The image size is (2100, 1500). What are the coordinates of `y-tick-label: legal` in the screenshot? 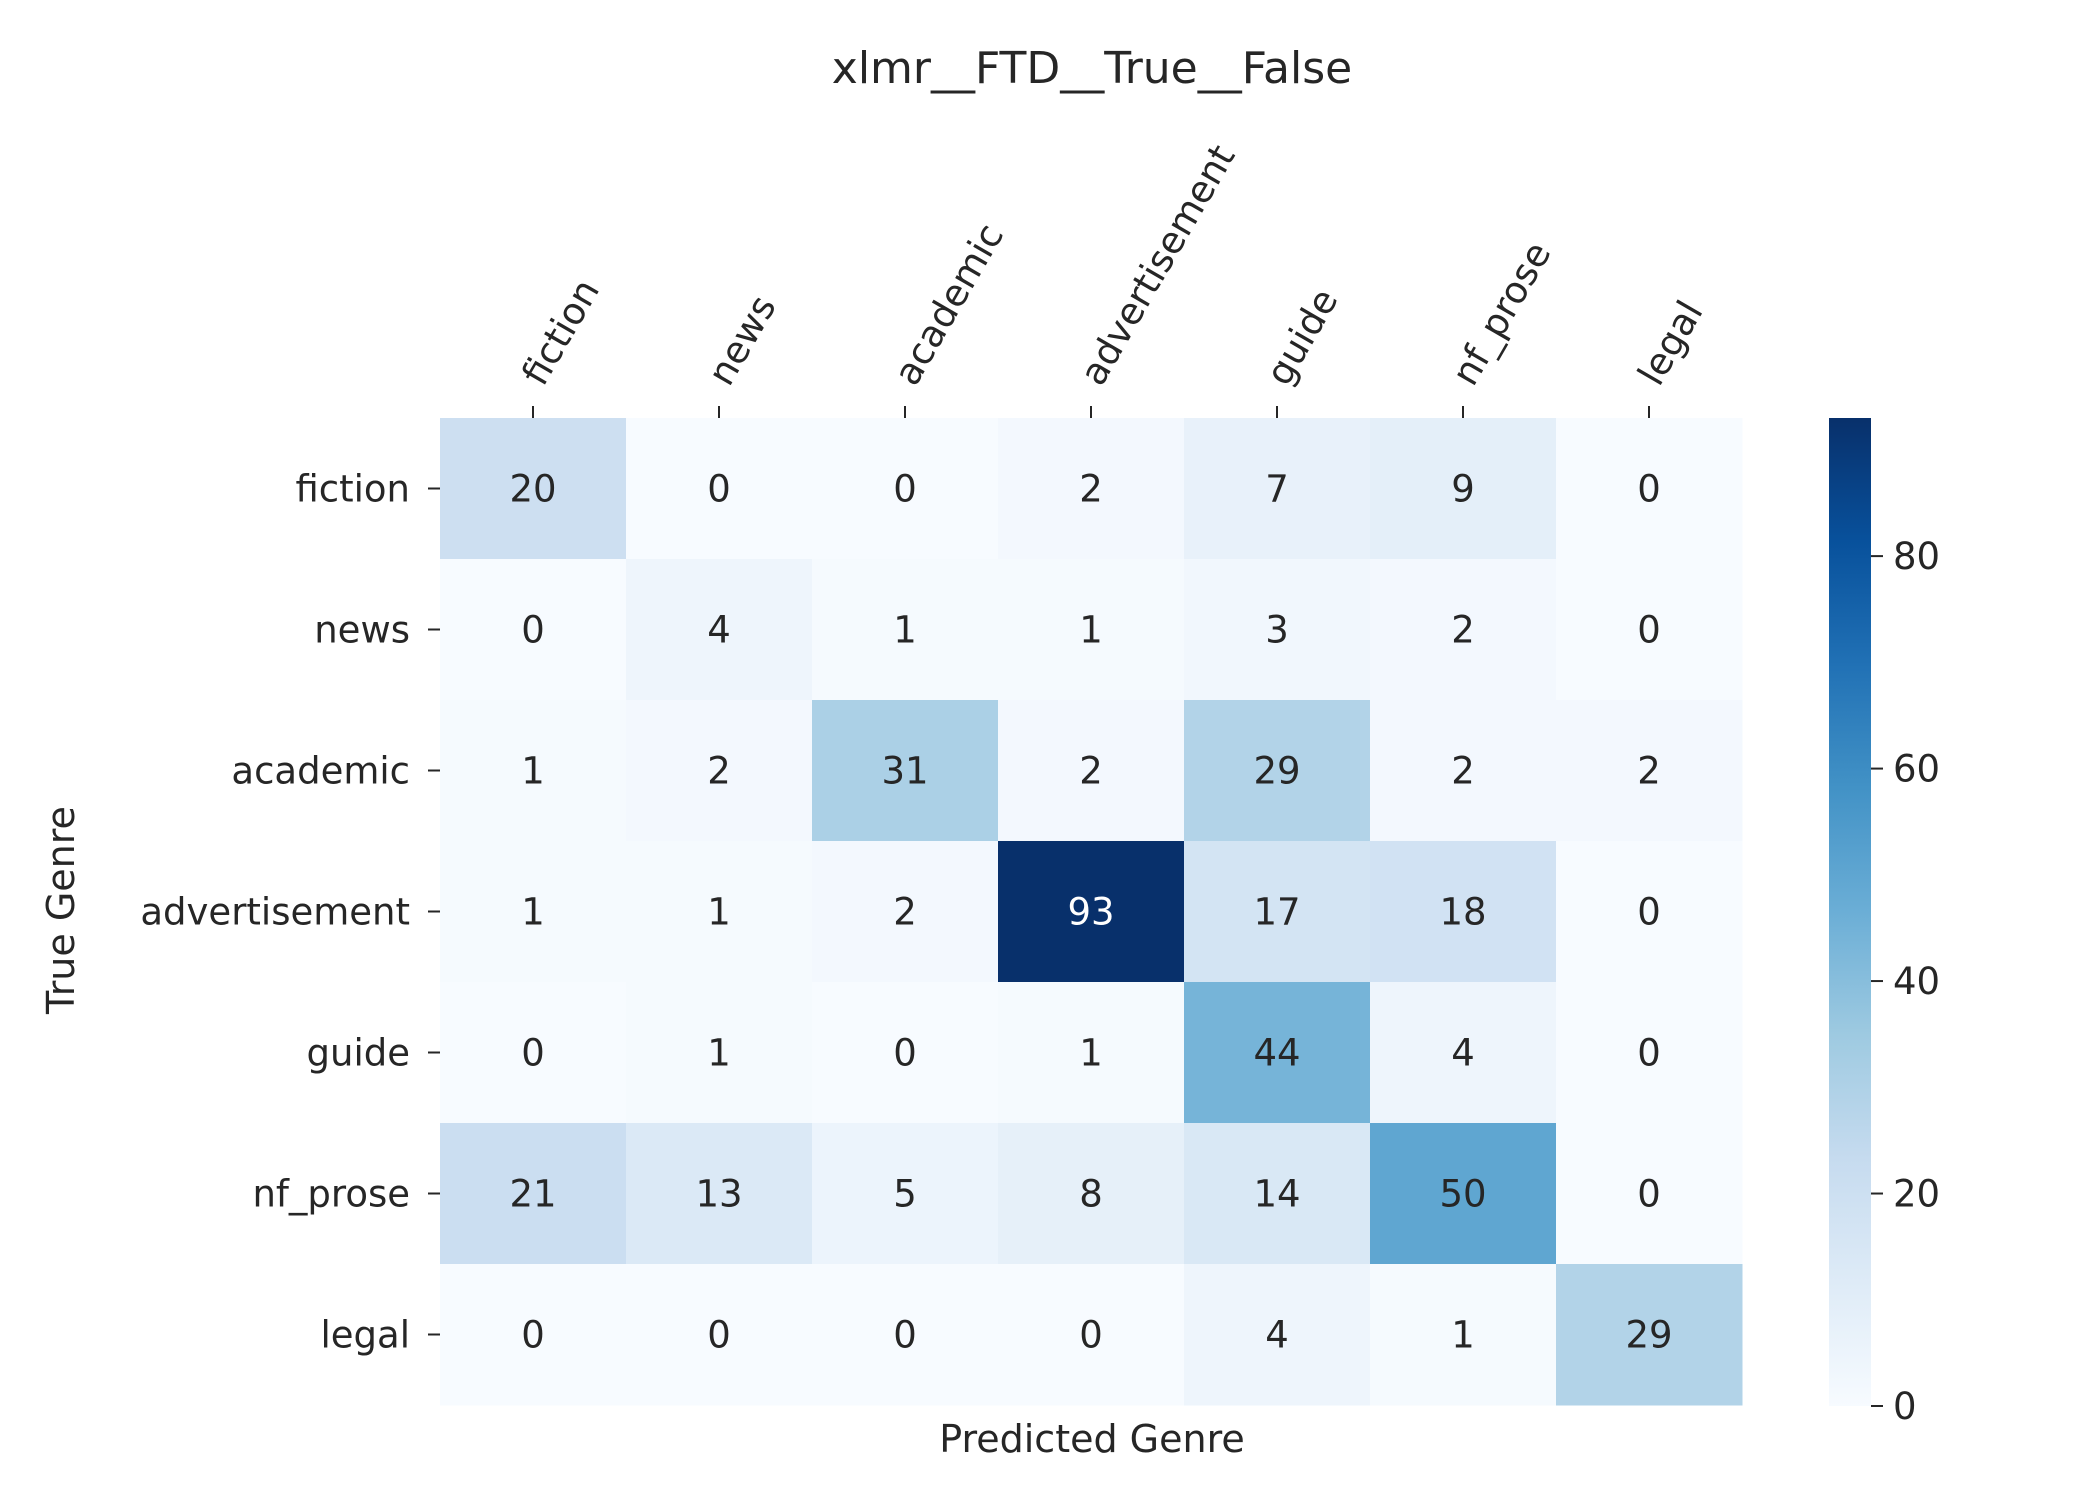 It's located at (365, 1335).